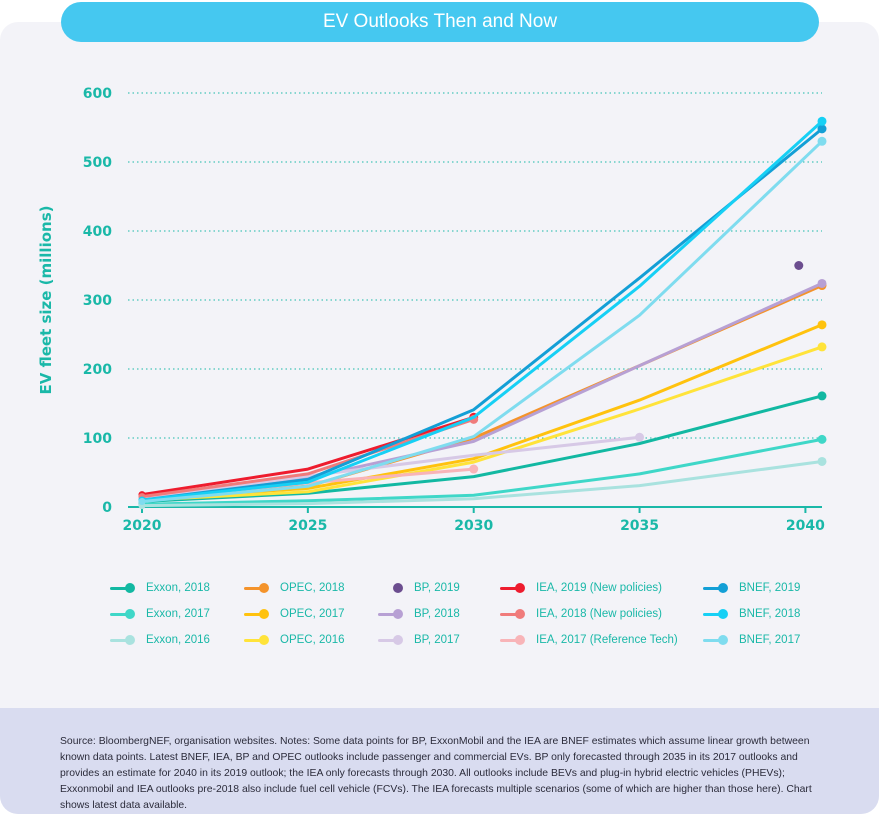 The image size is (879, 814). I want to click on series-bp-2019, so click(799, 265).